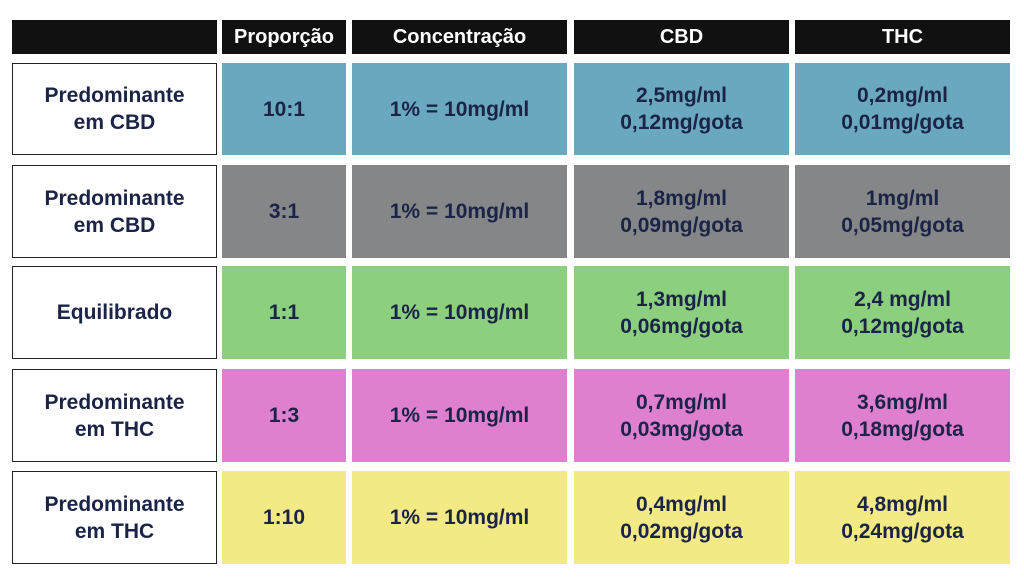  I want to click on cell-text: 3:1, so click(284, 211).